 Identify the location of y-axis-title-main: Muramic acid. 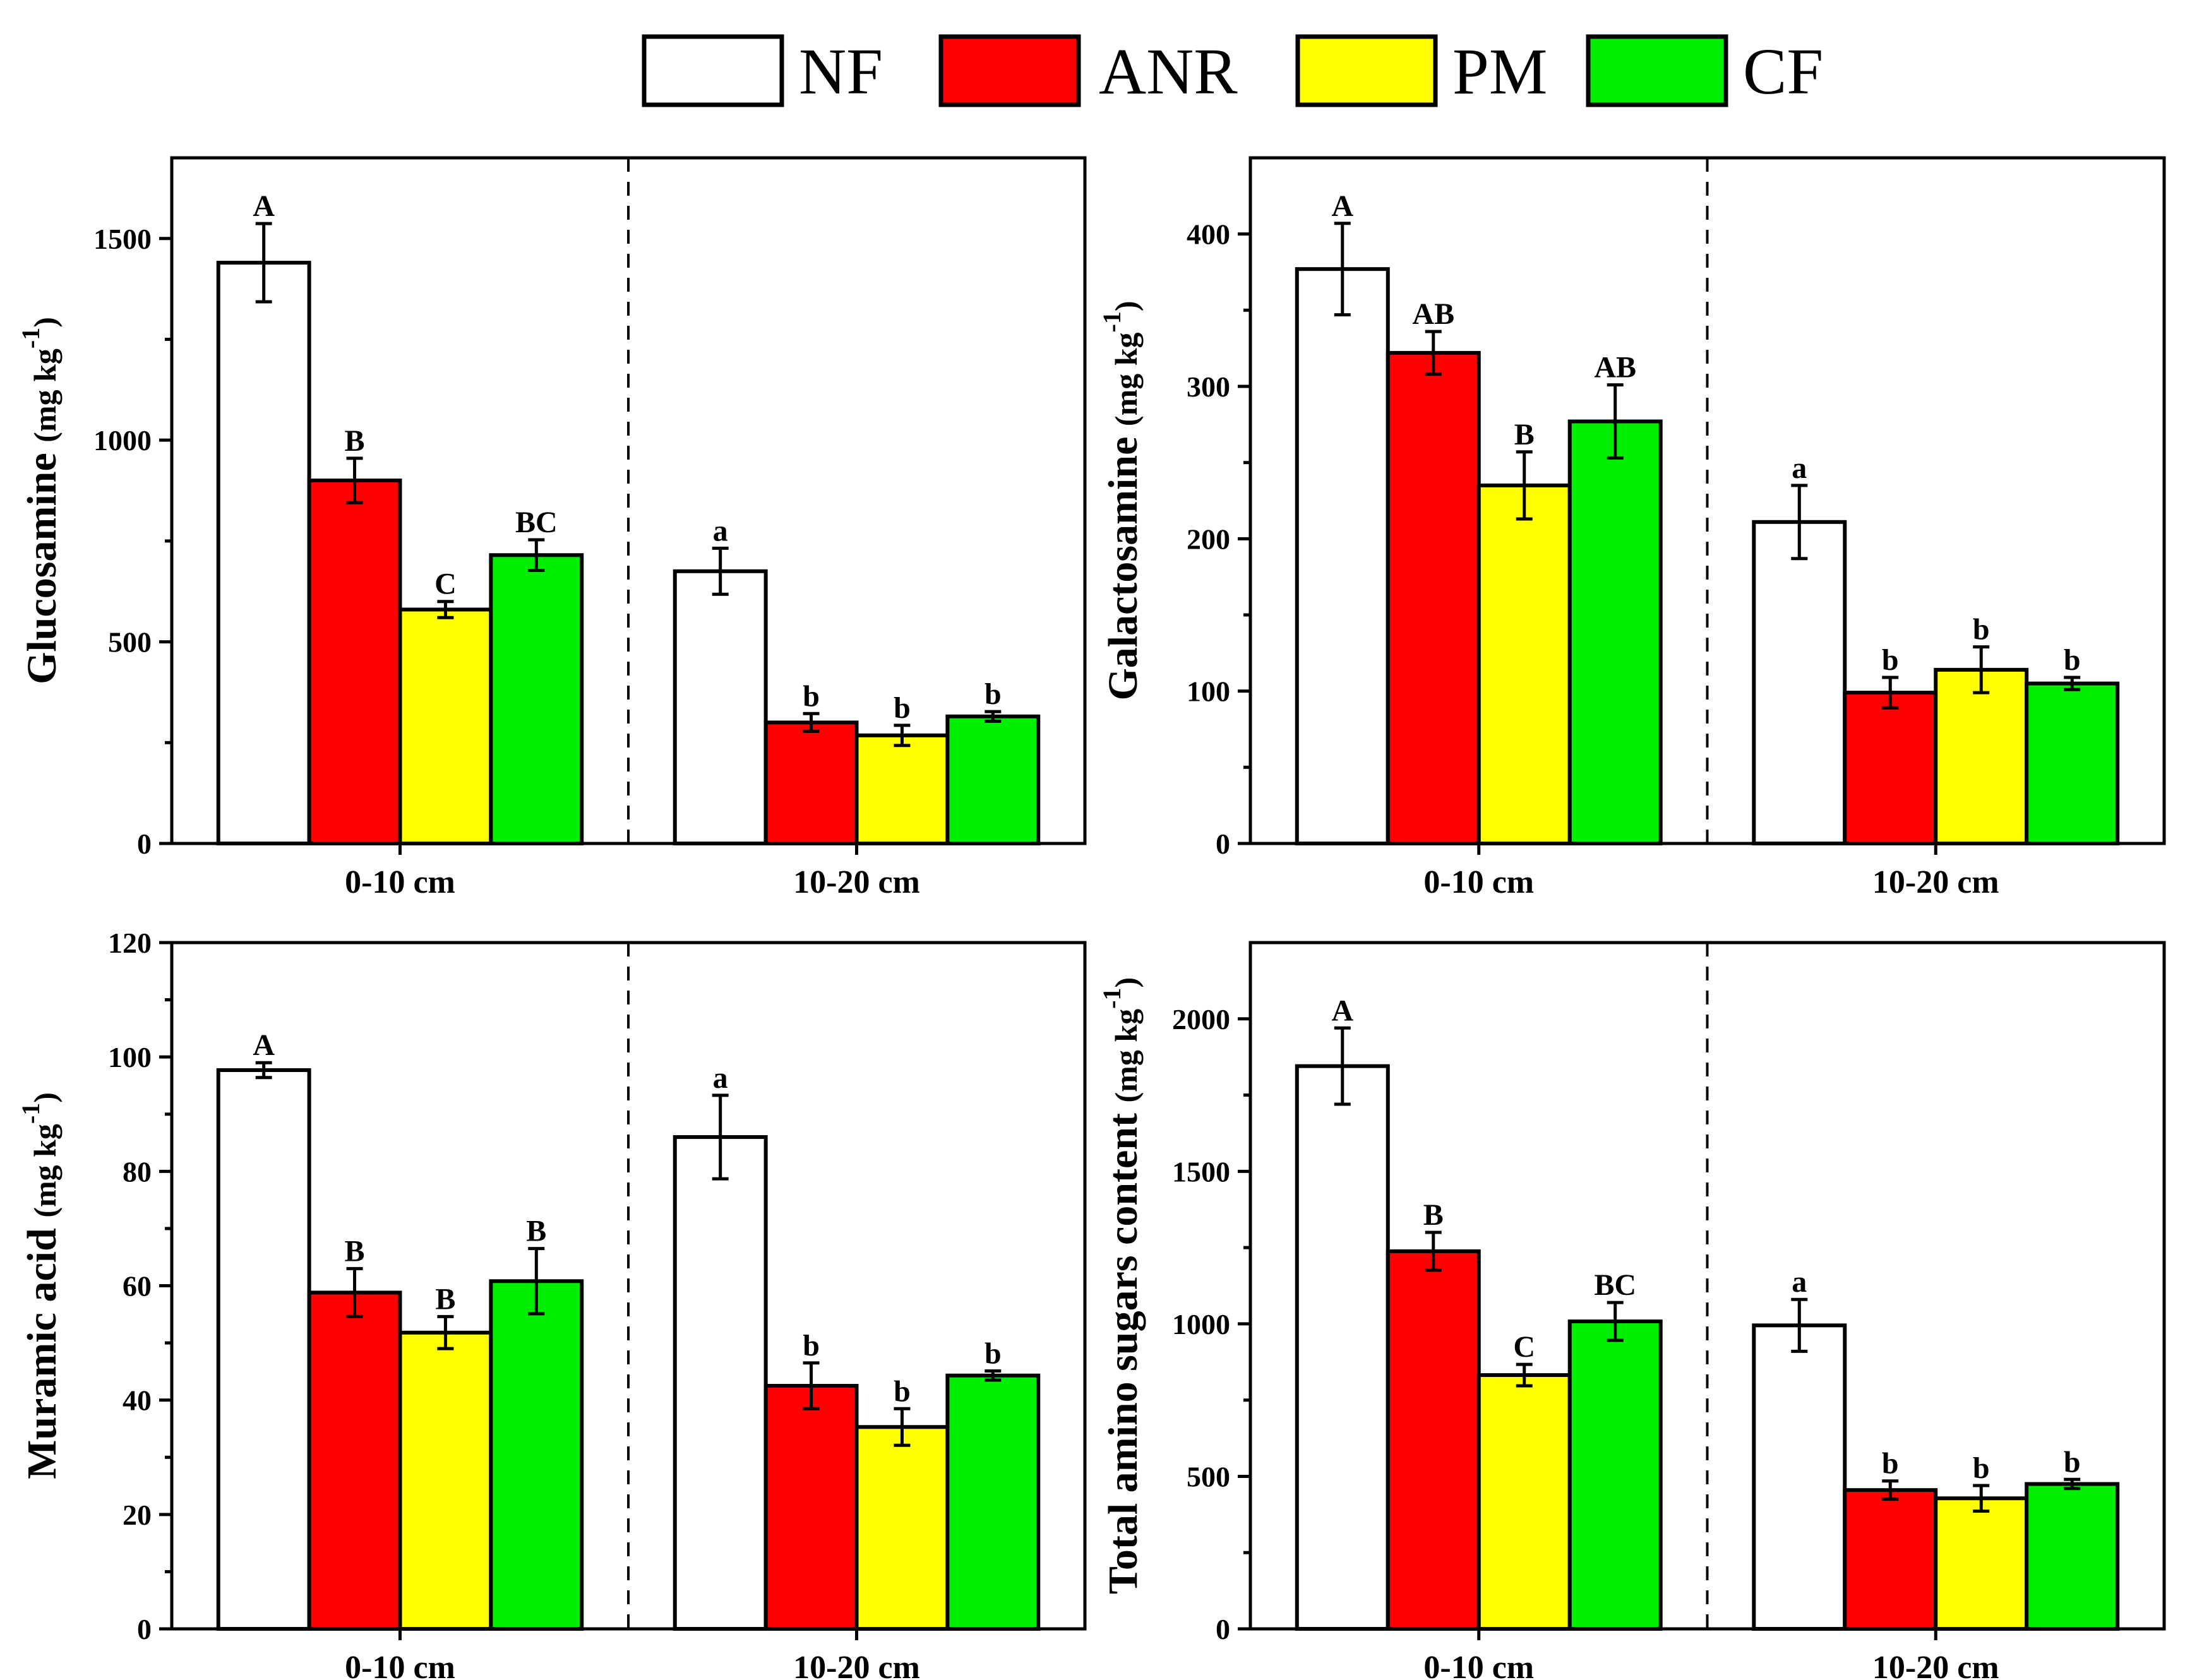
(42, 1348).